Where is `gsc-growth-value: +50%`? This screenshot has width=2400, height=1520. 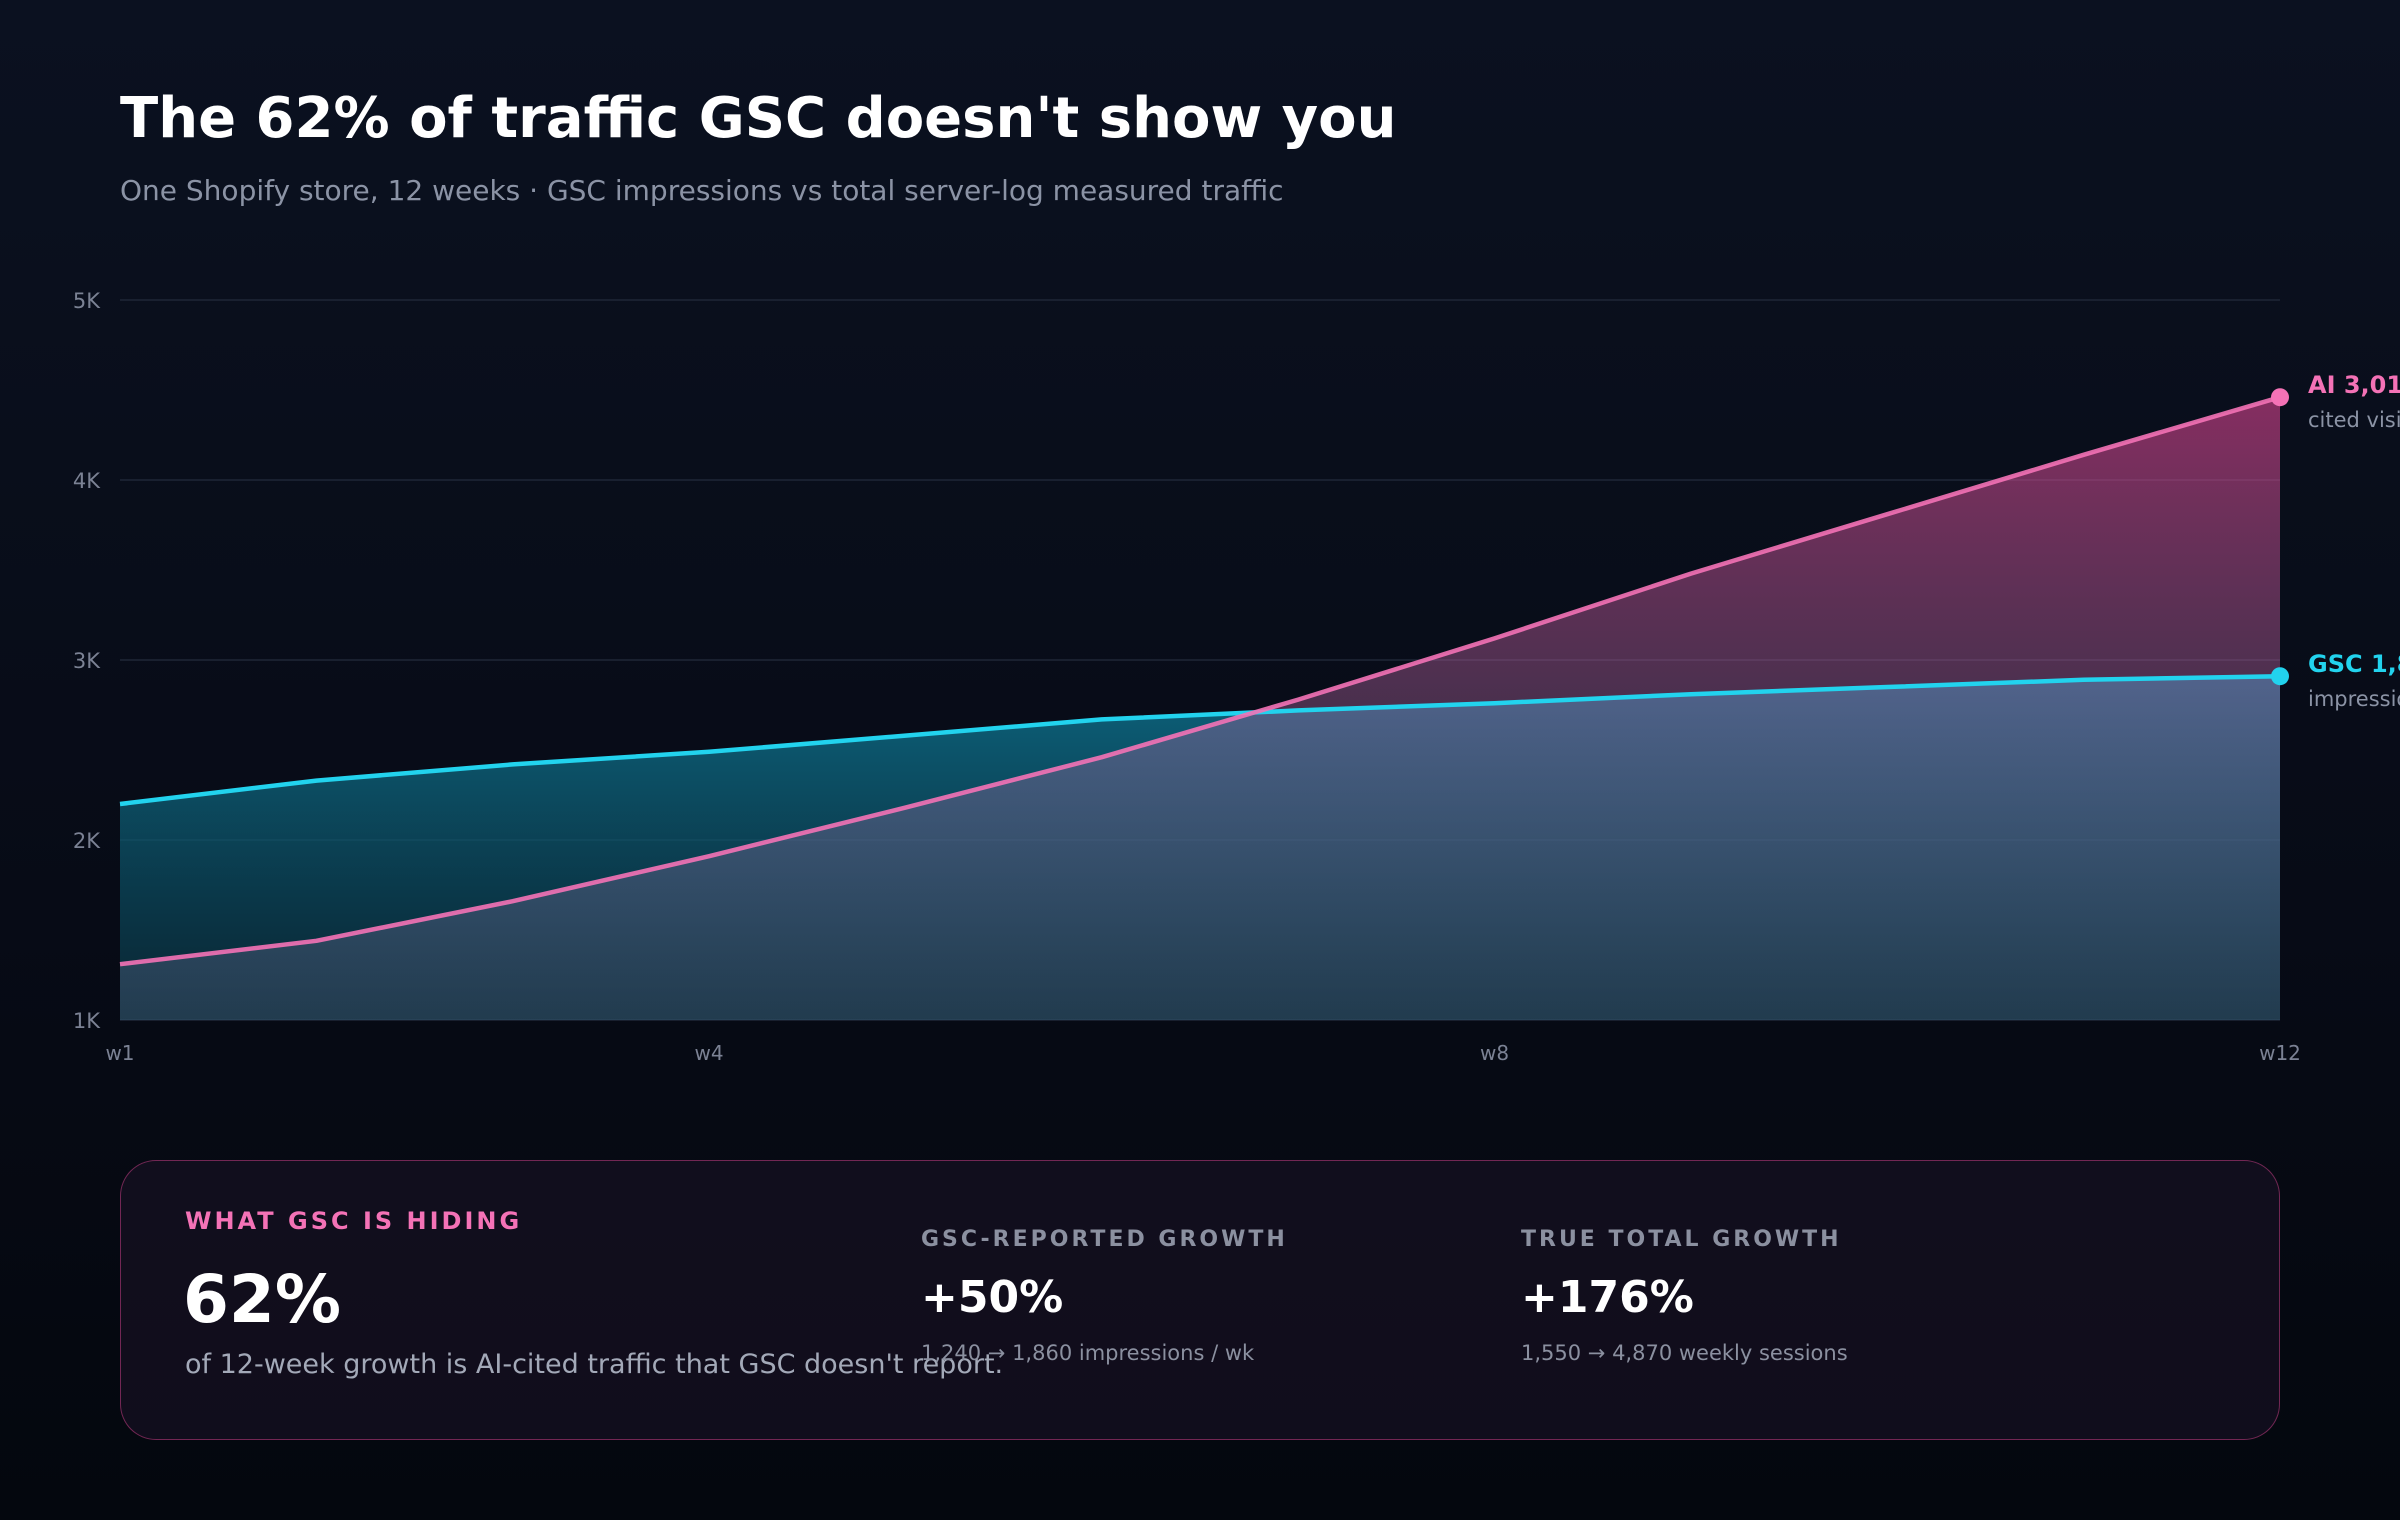
gsc-growth-value: +50% is located at coordinates (992, 1297).